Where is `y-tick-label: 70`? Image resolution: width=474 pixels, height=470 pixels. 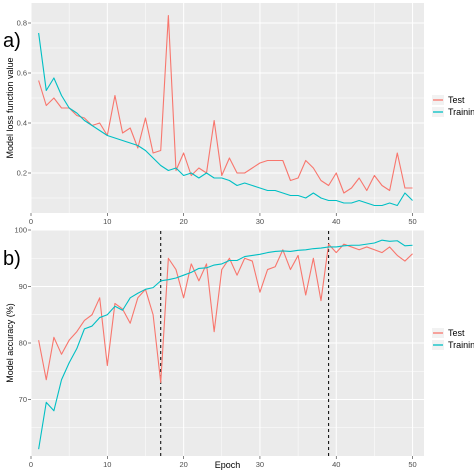
y-tick-label: 70 is located at coordinates (23, 399).